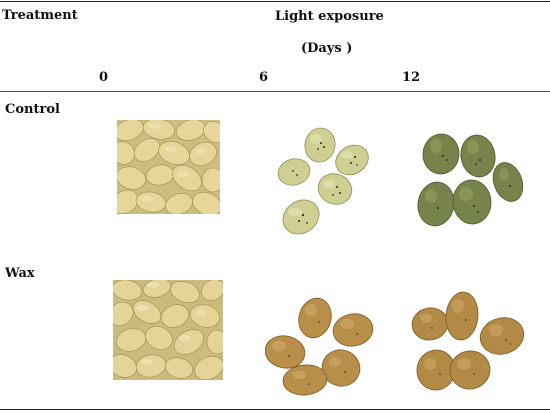 The height and width of the screenshot is (413, 550). What do you see at coordinates (40, 15) in the screenshot?
I see `treatment-header: Treatment` at bounding box center [40, 15].